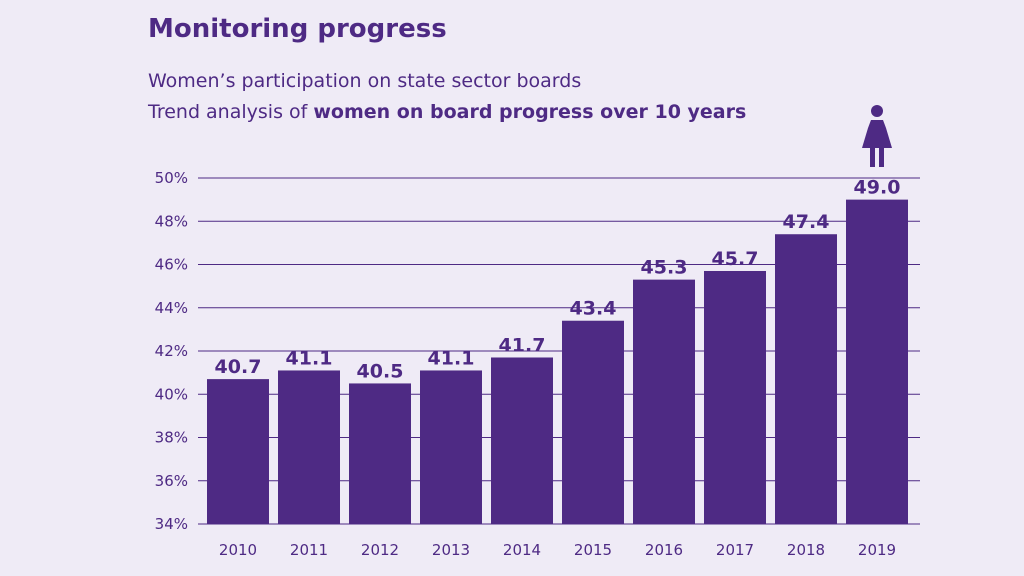 This screenshot has height=576, width=1024. Describe the element at coordinates (522, 345) in the screenshot. I see `data-label-2014: 41.7` at that location.